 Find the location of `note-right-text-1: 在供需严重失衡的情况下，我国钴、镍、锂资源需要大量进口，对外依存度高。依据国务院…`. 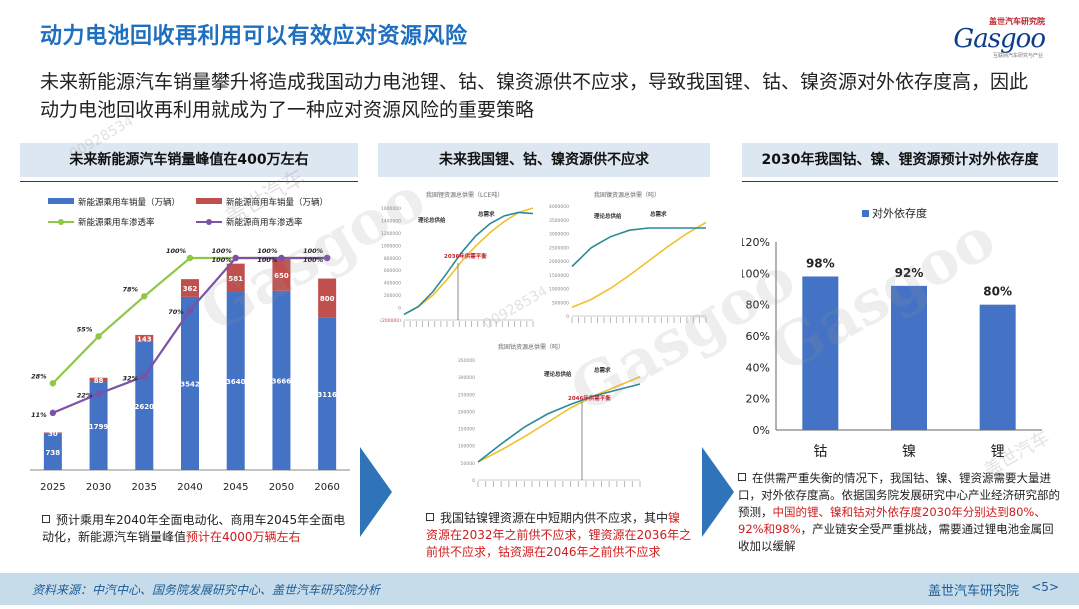

note-right-text-1: 在供需严重失衡的情况下，我国钴、镍、锂资源需要大量进口，对外依存度高。依据国务院… is located at coordinates (899, 495).